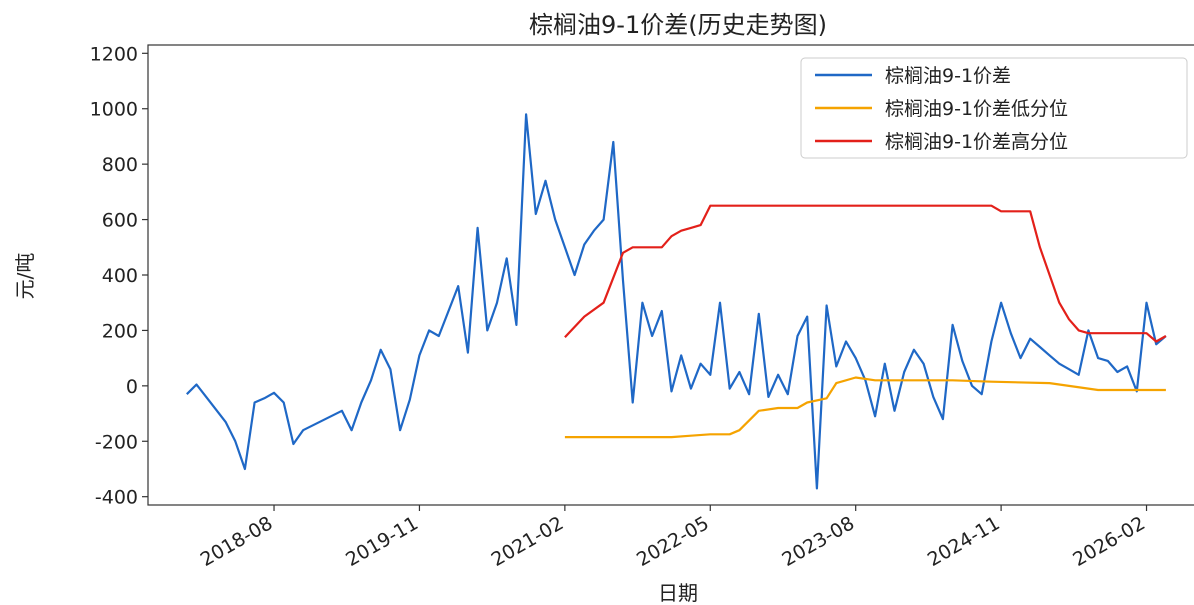  What do you see at coordinates (25, 276) in the screenshot?
I see `y-axis-title: 元/吨` at bounding box center [25, 276].